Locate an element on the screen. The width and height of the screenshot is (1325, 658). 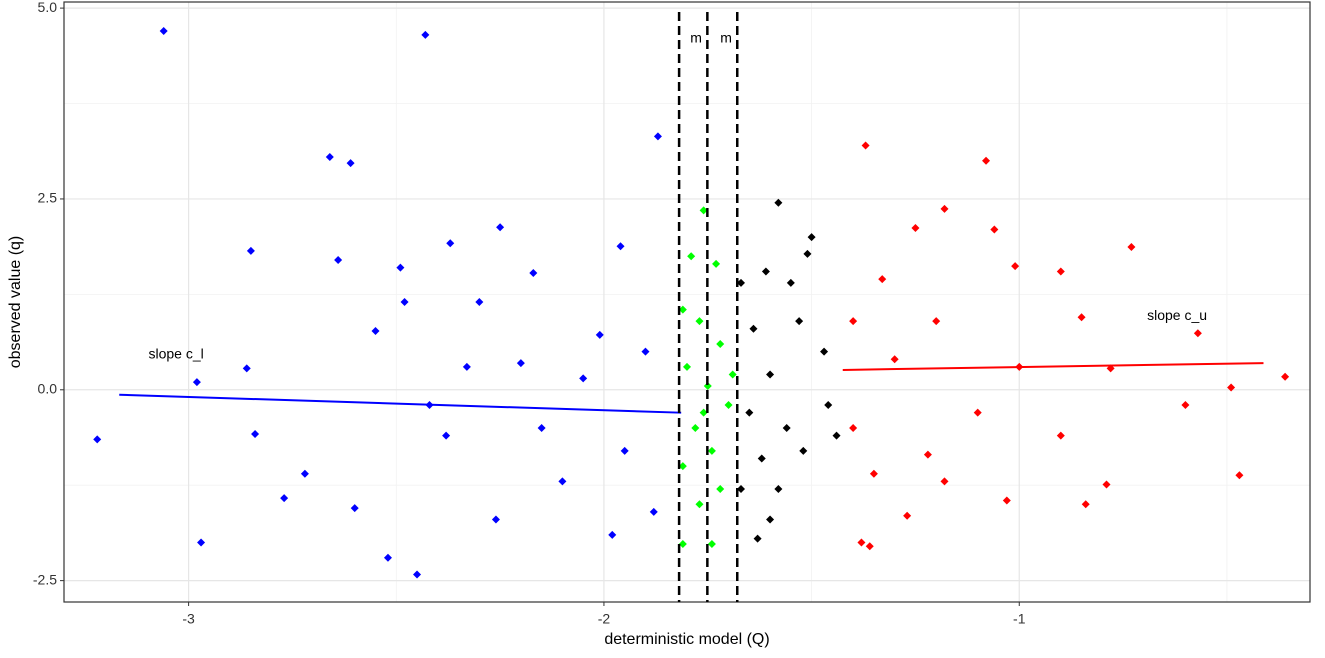
x-axis-label: deterministic model (Q) is located at coordinates (686, 639).